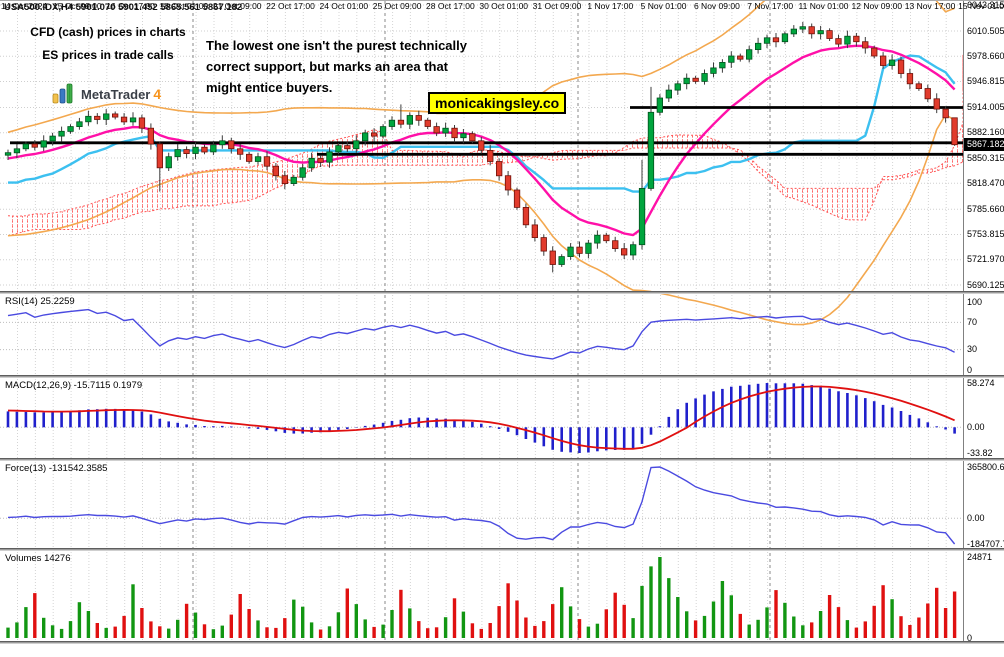  Describe the element at coordinates (327, 66) in the screenshot. I see `annotation-line2: correct support, but marks an area that` at that location.